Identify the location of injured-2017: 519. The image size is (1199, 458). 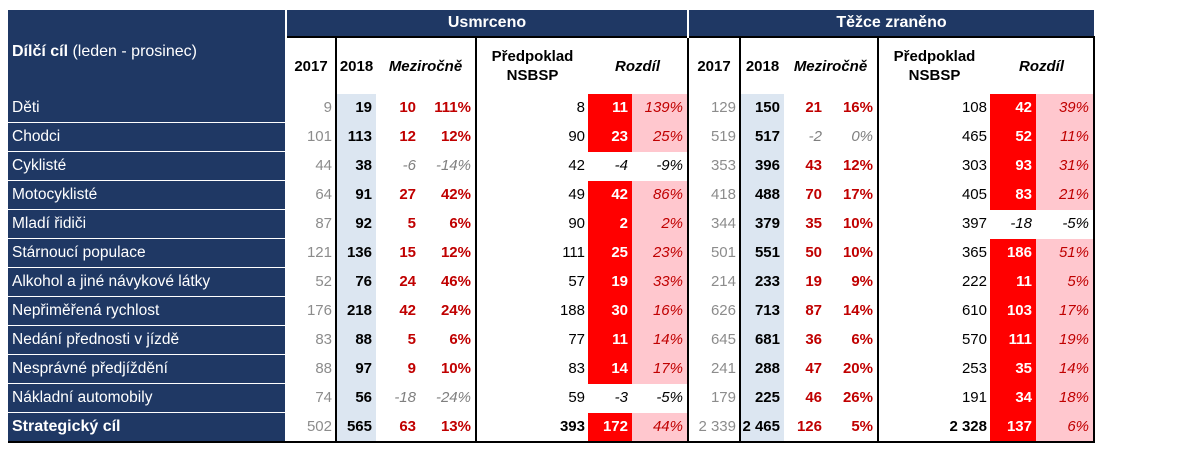
(714, 137).